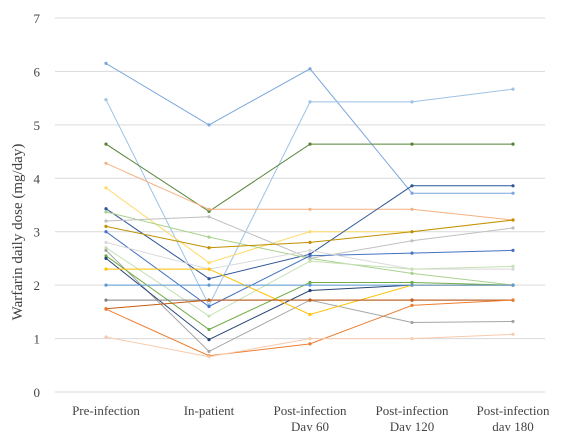  What do you see at coordinates (412, 417) in the screenshot?
I see `x-tick-label: Post-infection Day 120` at bounding box center [412, 417].